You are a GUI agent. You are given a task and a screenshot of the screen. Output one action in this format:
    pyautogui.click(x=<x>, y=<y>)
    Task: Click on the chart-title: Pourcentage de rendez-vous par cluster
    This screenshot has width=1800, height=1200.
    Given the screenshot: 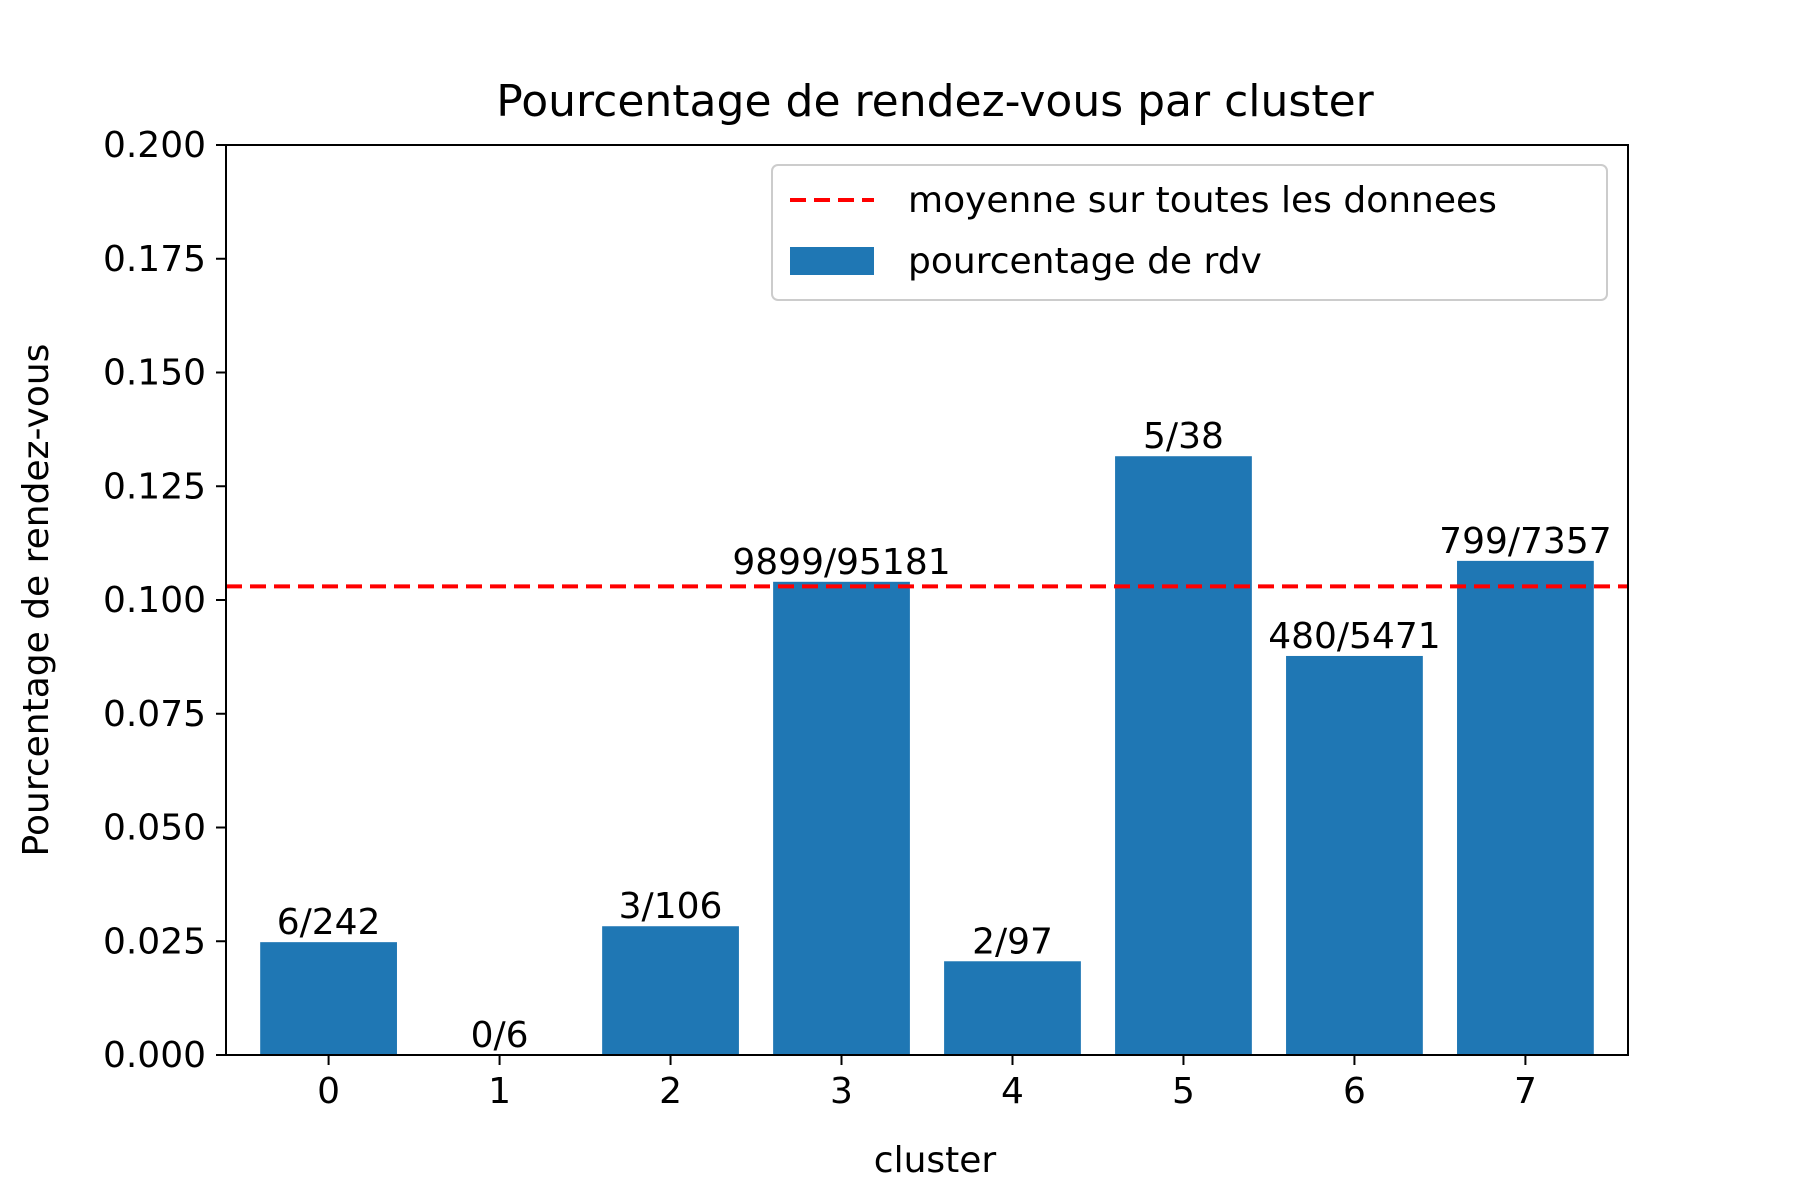 What is the action you would take?
    pyautogui.click(x=935, y=101)
    